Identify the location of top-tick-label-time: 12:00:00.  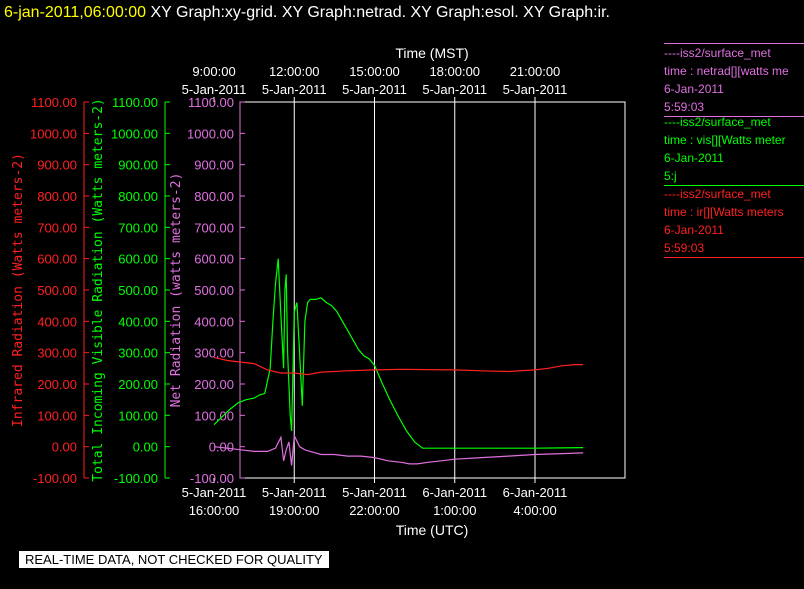
(294, 71).